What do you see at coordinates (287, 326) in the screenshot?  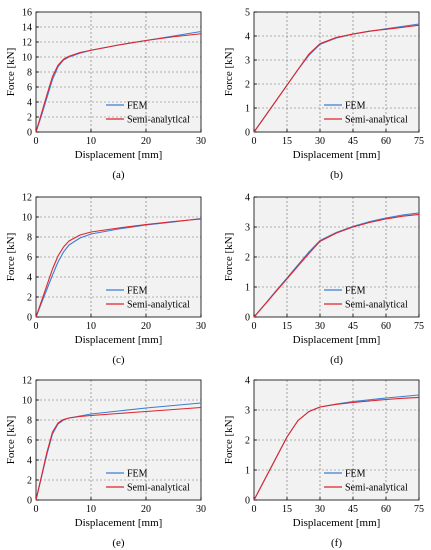 I see `x-tick-label: 15` at bounding box center [287, 326].